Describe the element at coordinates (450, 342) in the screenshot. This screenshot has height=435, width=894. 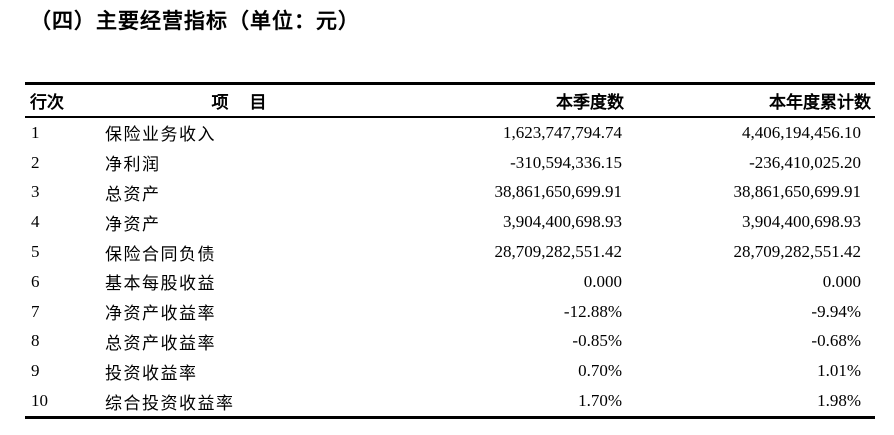
I see `table-row: 8 总资产收益率 -0.85% -0.68%` at that location.